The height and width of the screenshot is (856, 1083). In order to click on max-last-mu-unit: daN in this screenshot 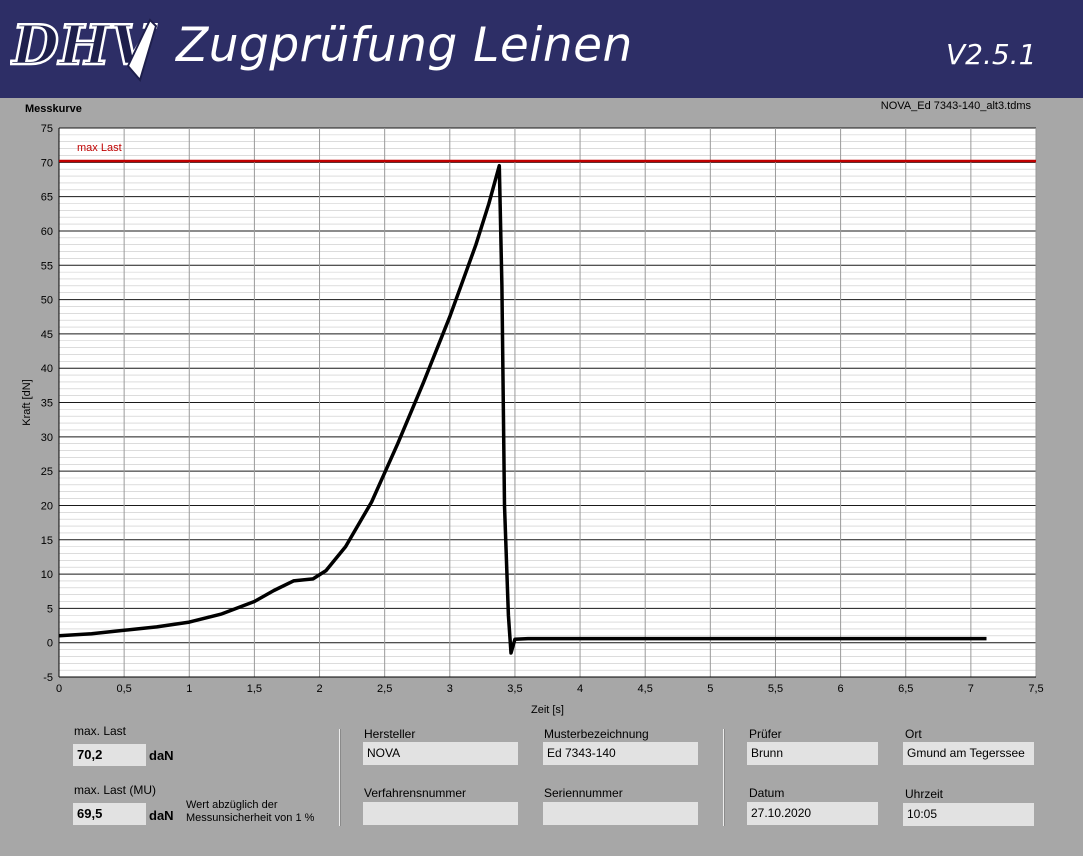, I will do `click(161, 815)`.